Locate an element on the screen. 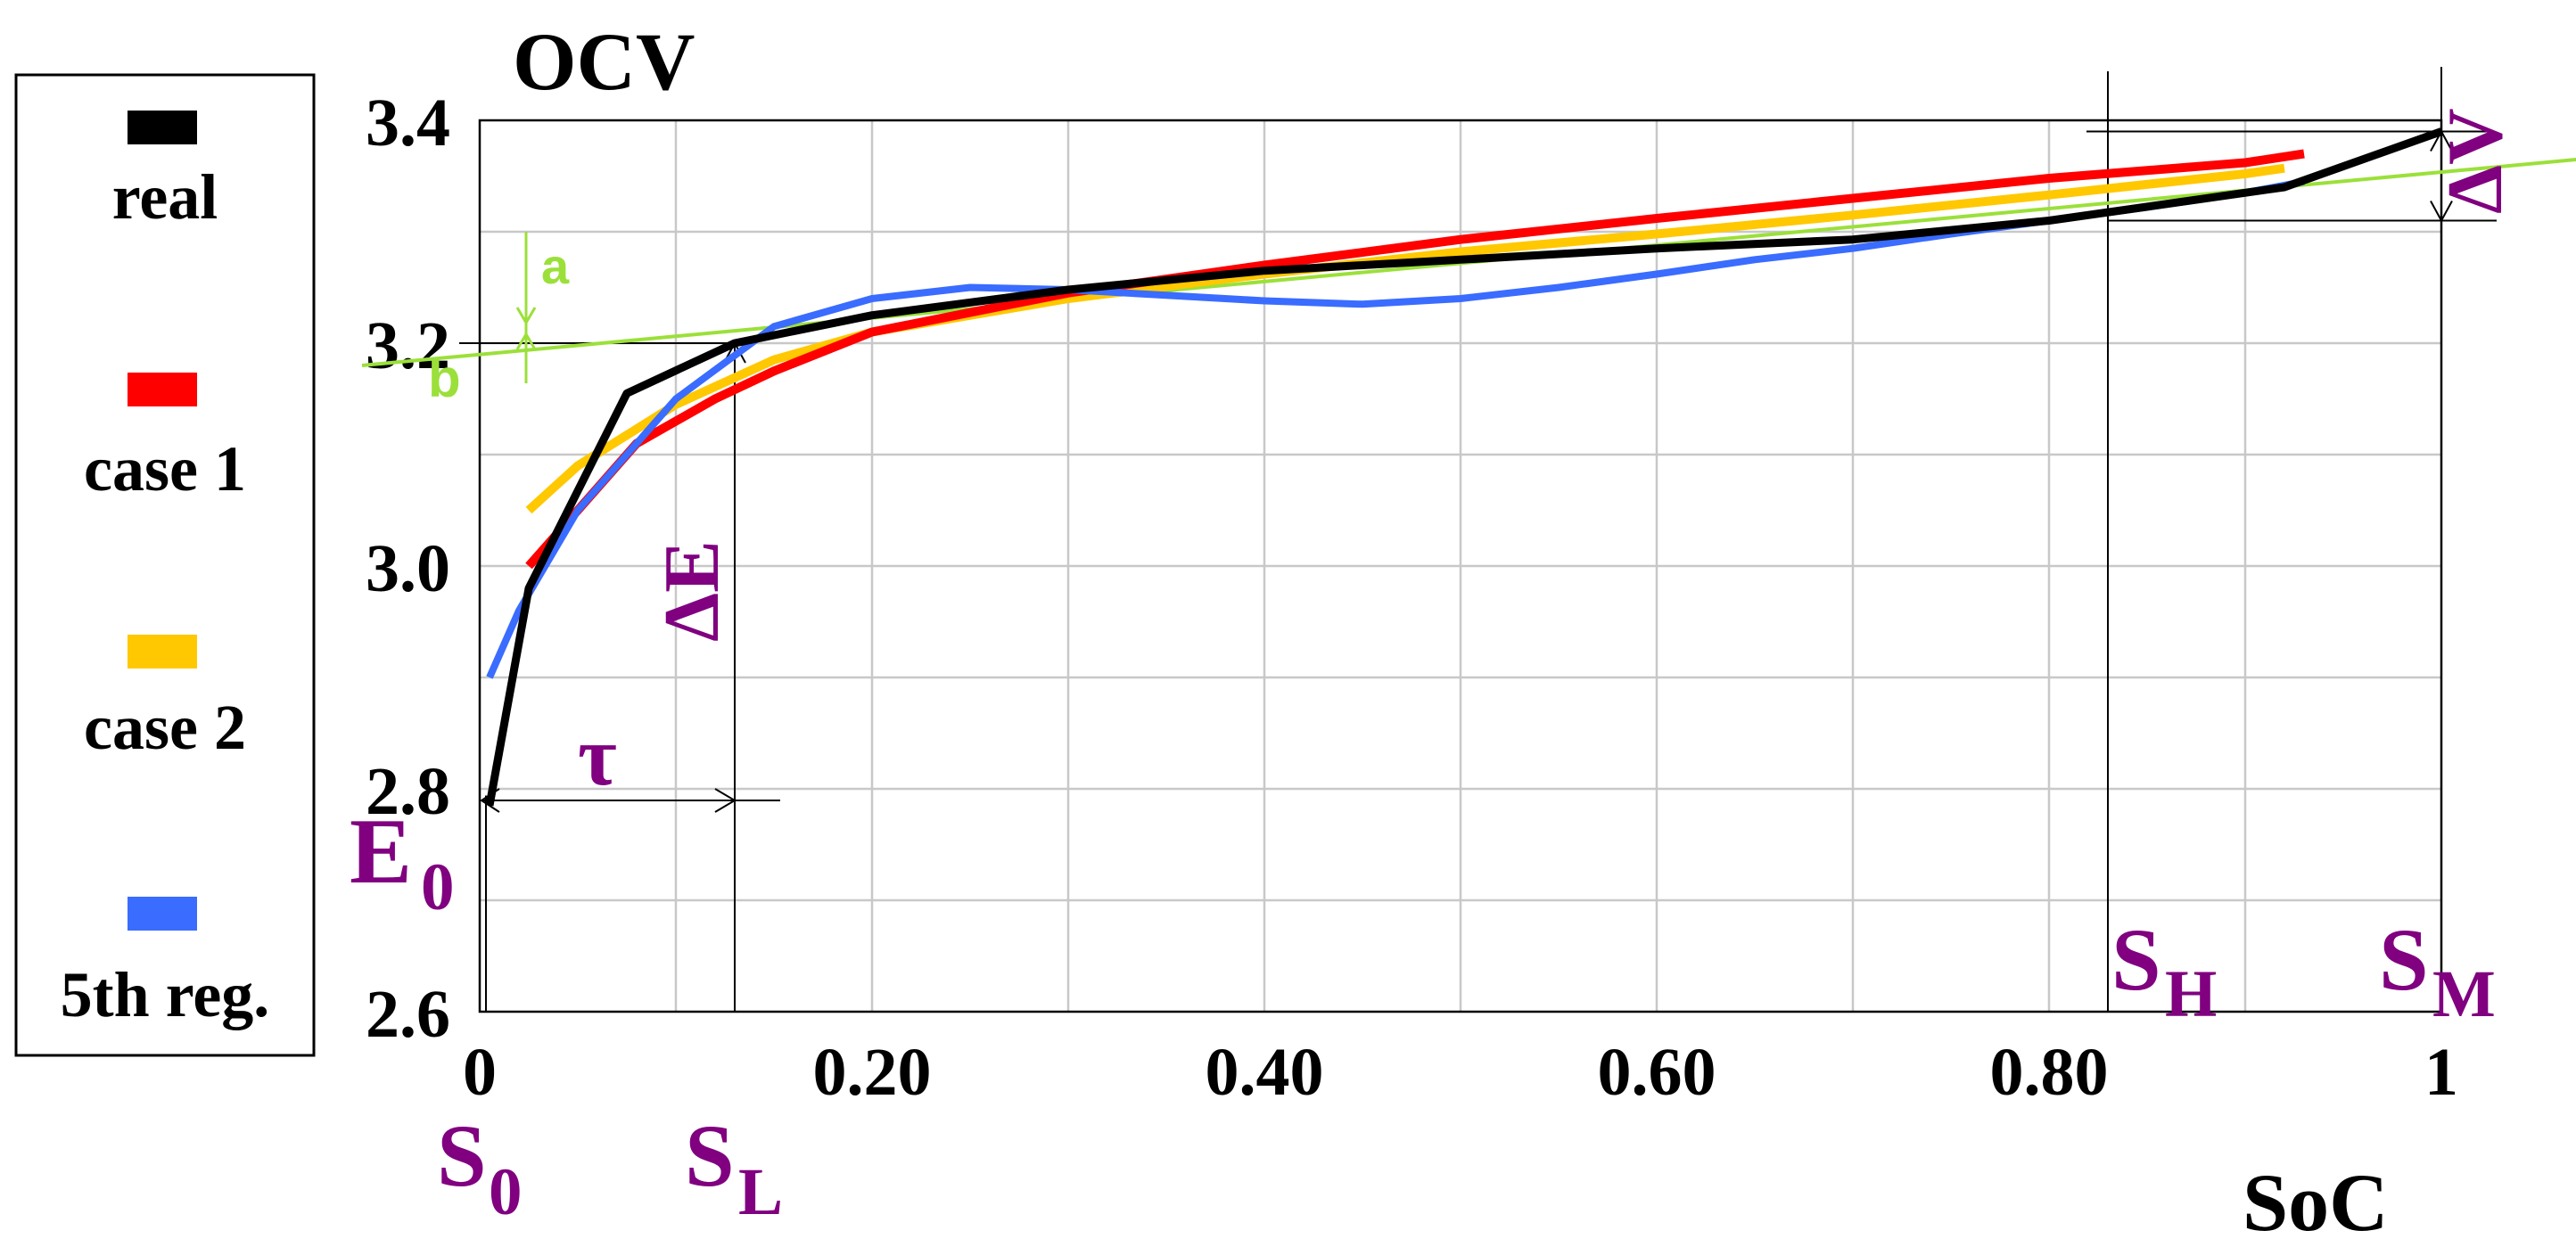 The height and width of the screenshot is (1247, 2576). green-annotations: a b is located at coordinates (499, 323).